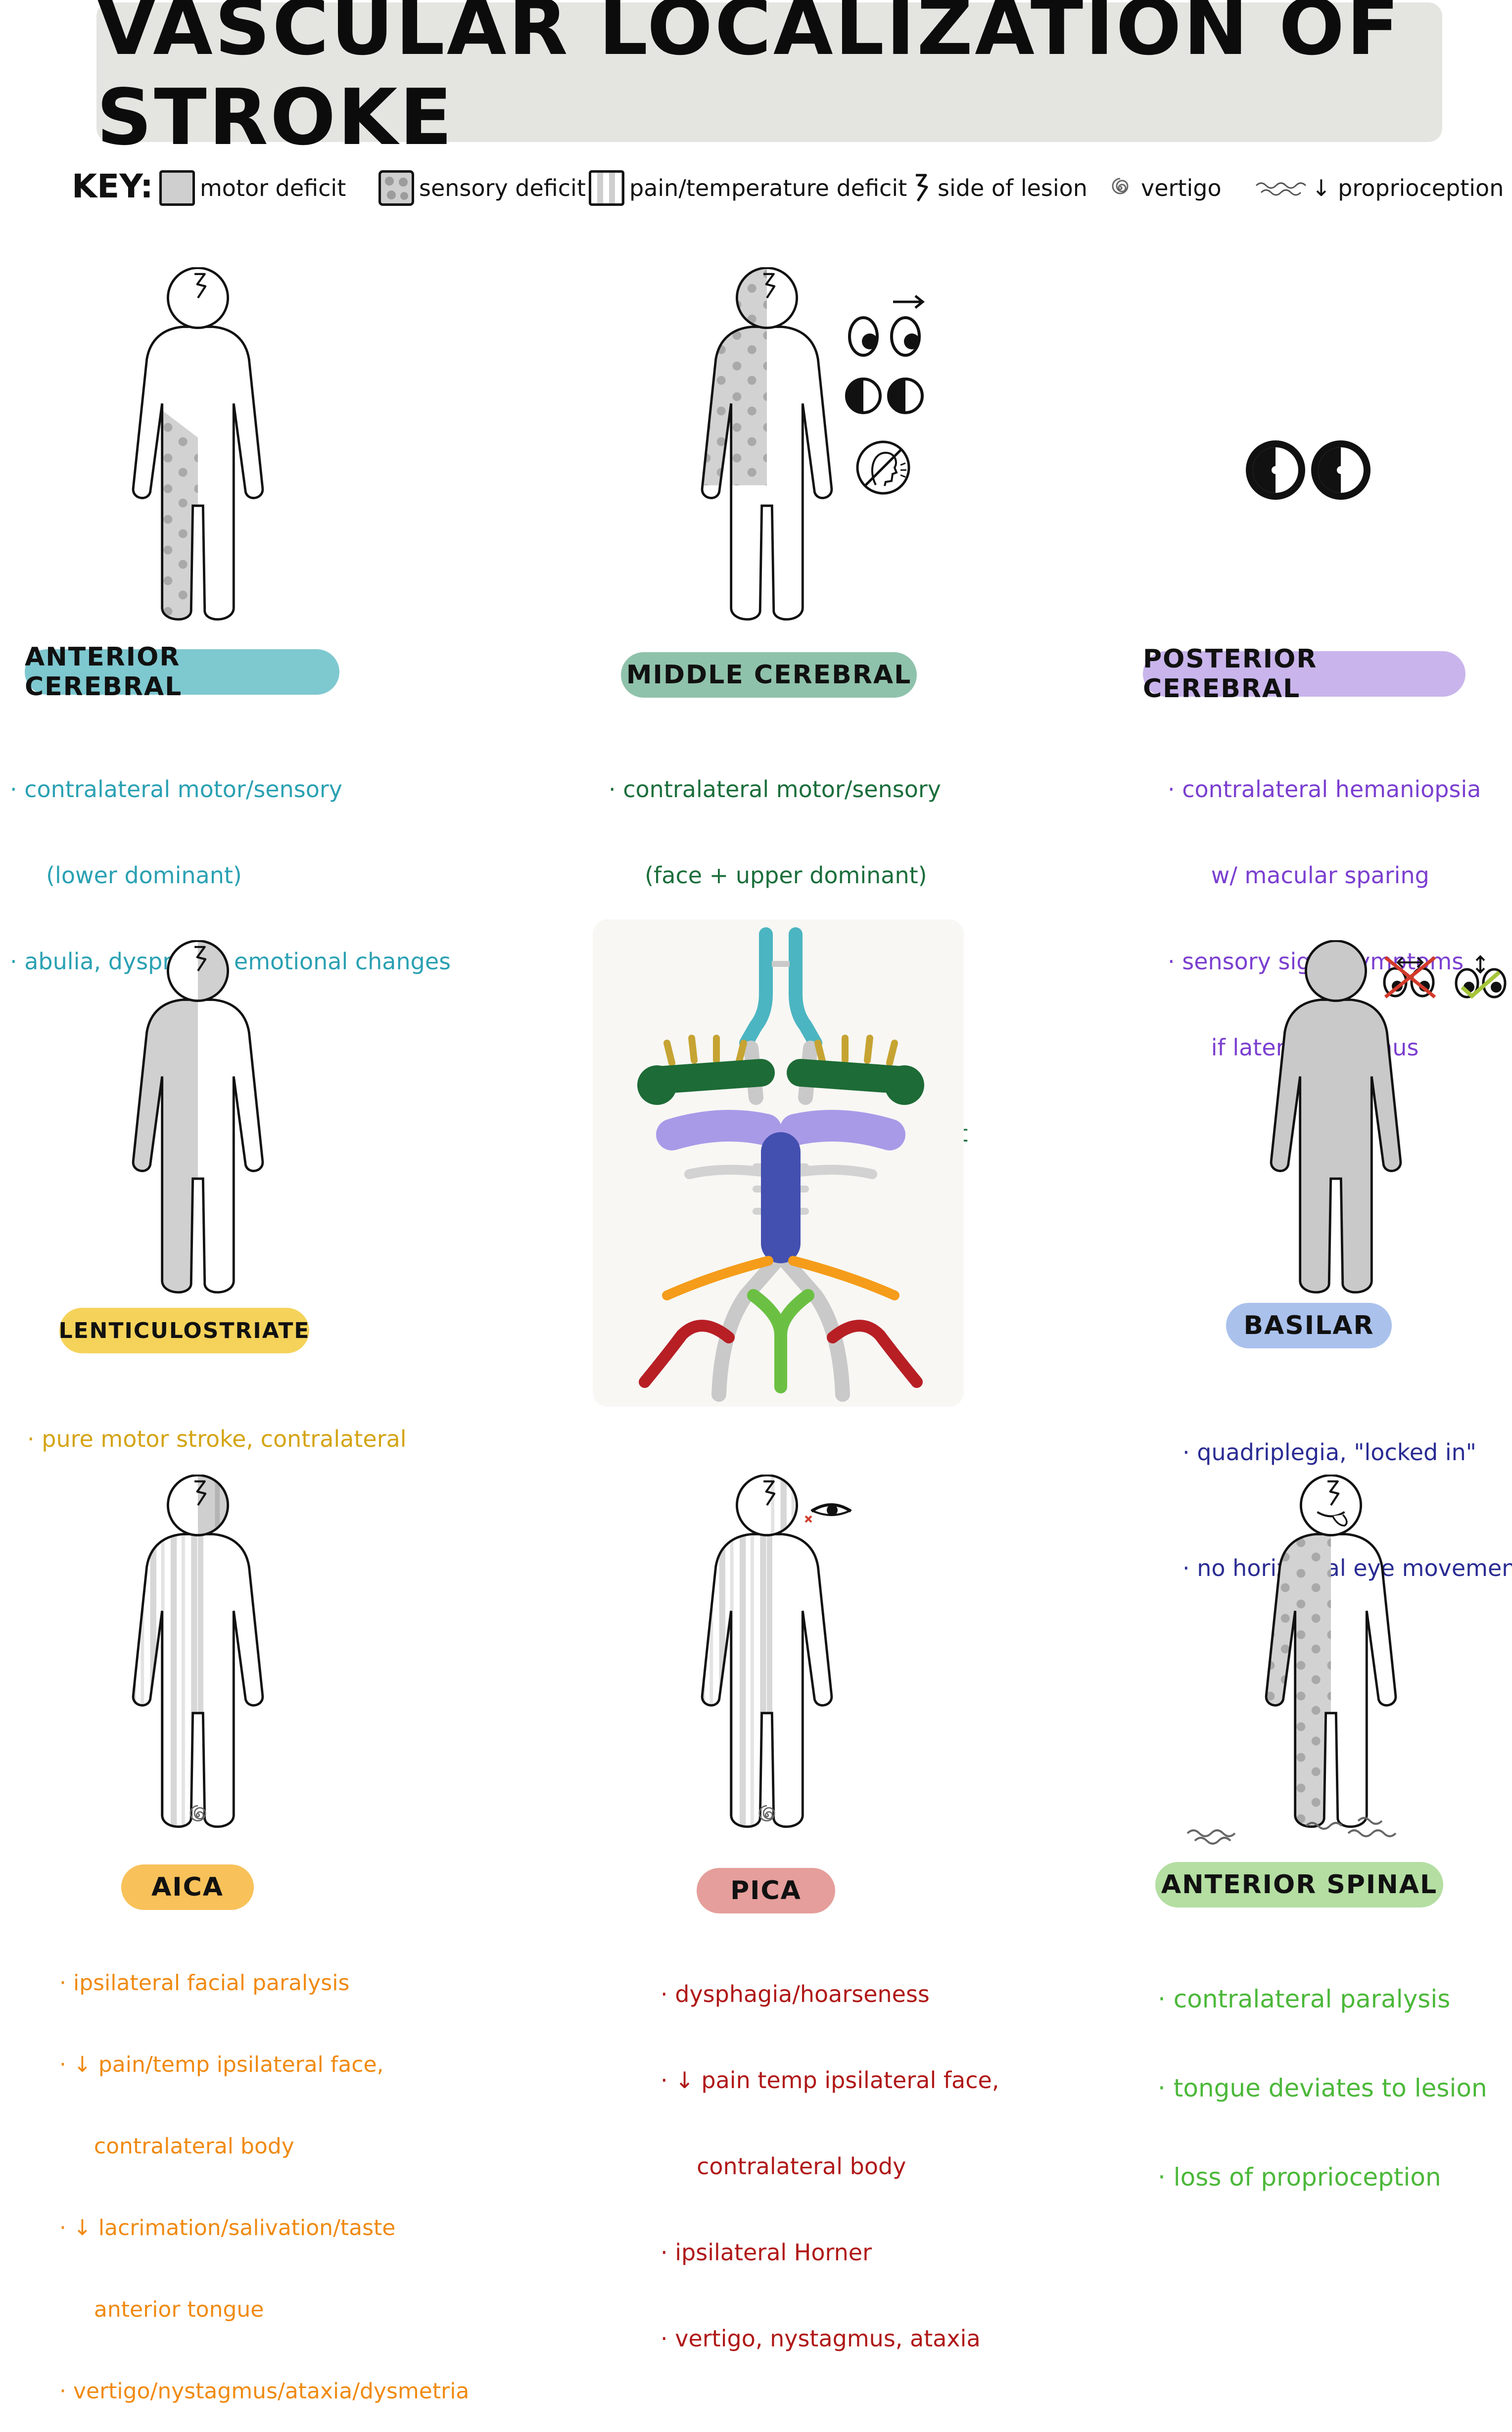 Image resolution: width=1512 pixels, height=2432 pixels. I want to click on key-text: side of lesion, so click(1012, 188).